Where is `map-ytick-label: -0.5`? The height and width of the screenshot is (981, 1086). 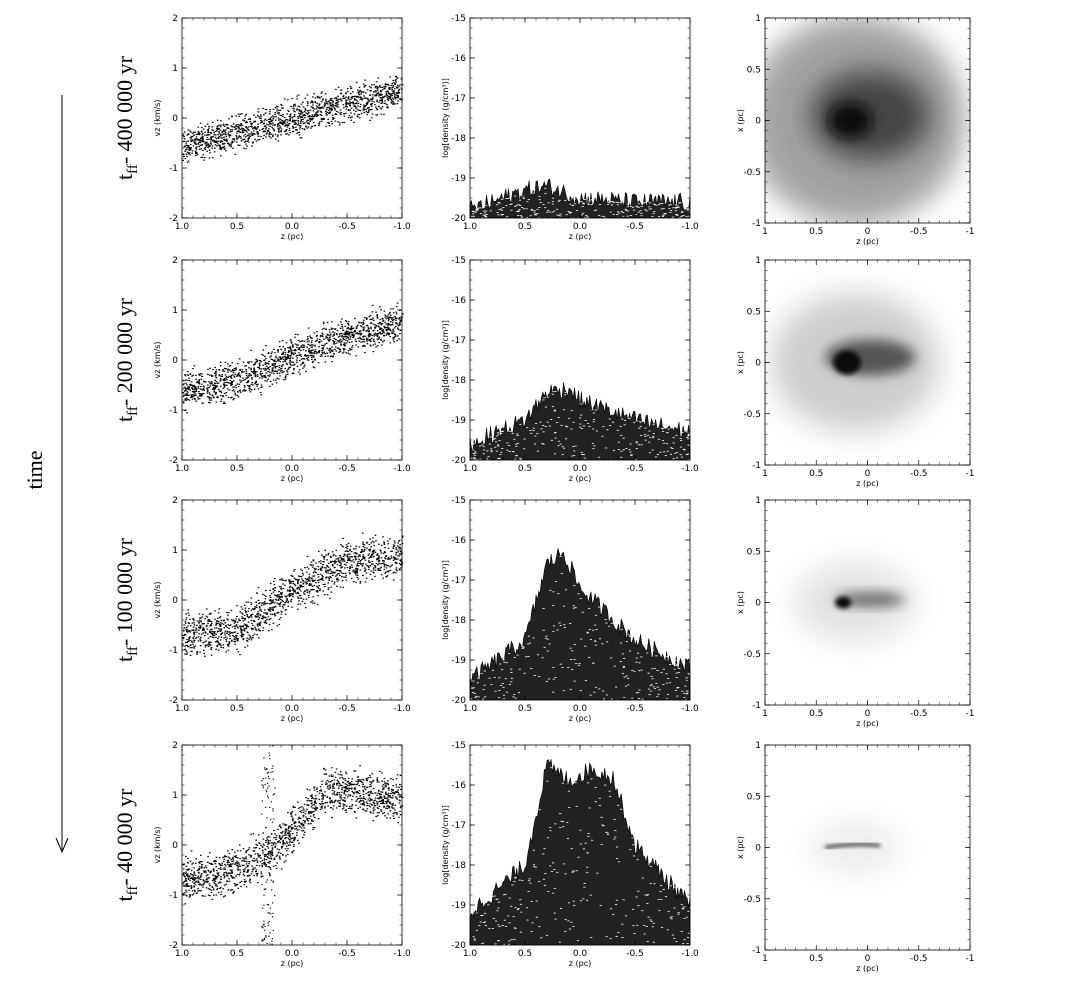
map-ytick-label: -0.5 is located at coordinates (752, 173).